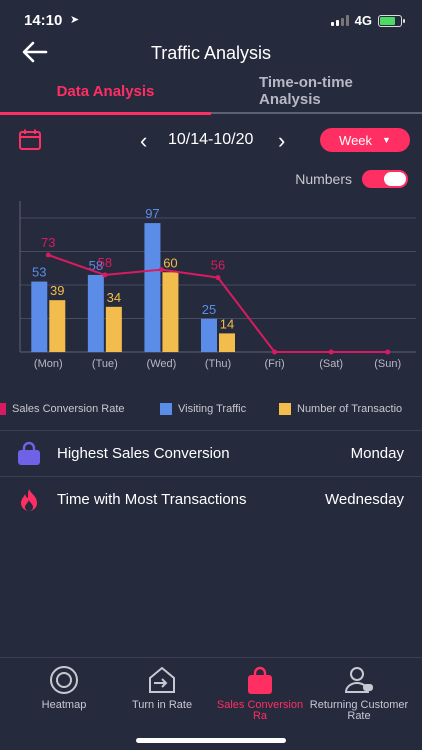 This screenshot has height=750, width=422. I want to click on legend-label: Sales Conversion Rate, so click(68, 409).